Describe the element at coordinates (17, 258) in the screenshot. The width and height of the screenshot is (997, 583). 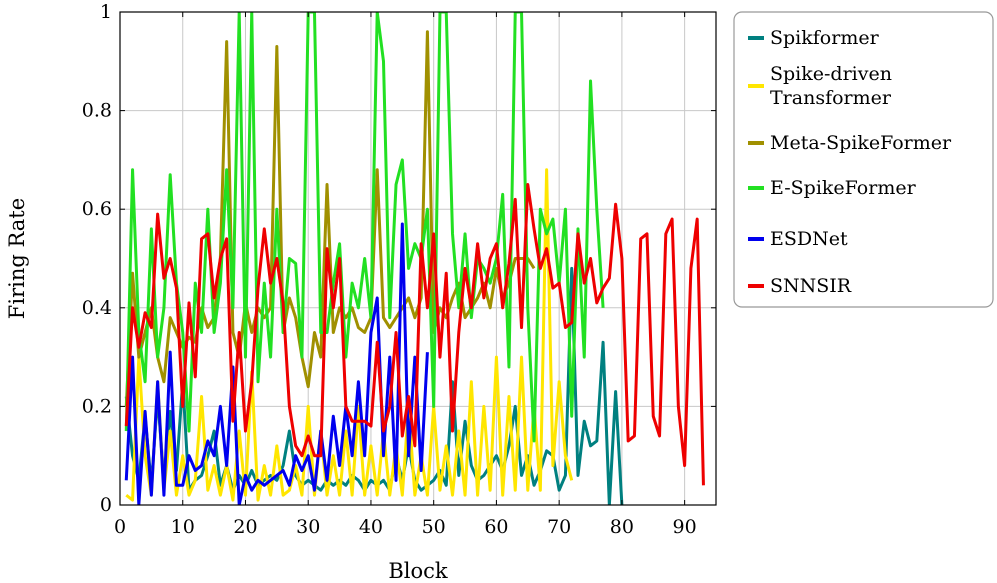
I see `y-axis-label: Firing Rate` at that location.